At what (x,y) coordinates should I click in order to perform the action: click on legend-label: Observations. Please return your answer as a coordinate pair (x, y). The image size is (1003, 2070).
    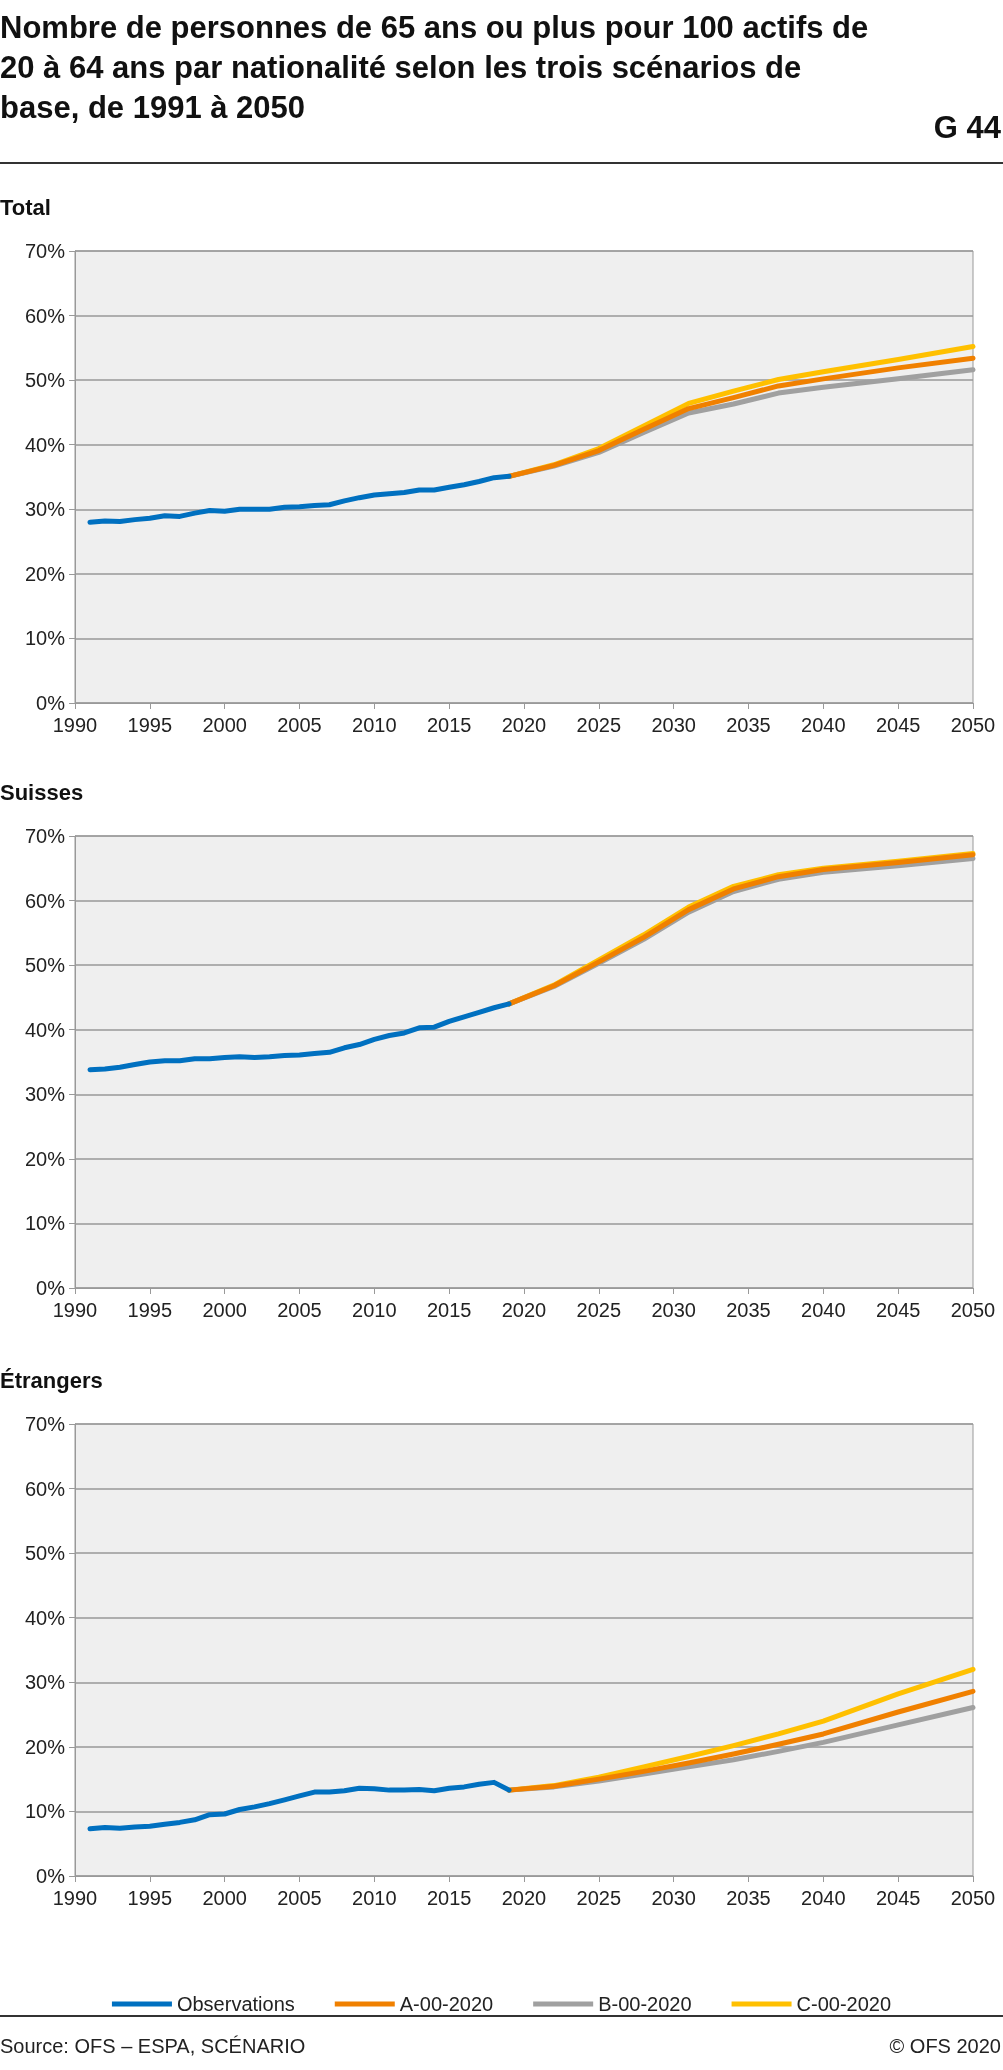
    Looking at the image, I should click on (235, 2004).